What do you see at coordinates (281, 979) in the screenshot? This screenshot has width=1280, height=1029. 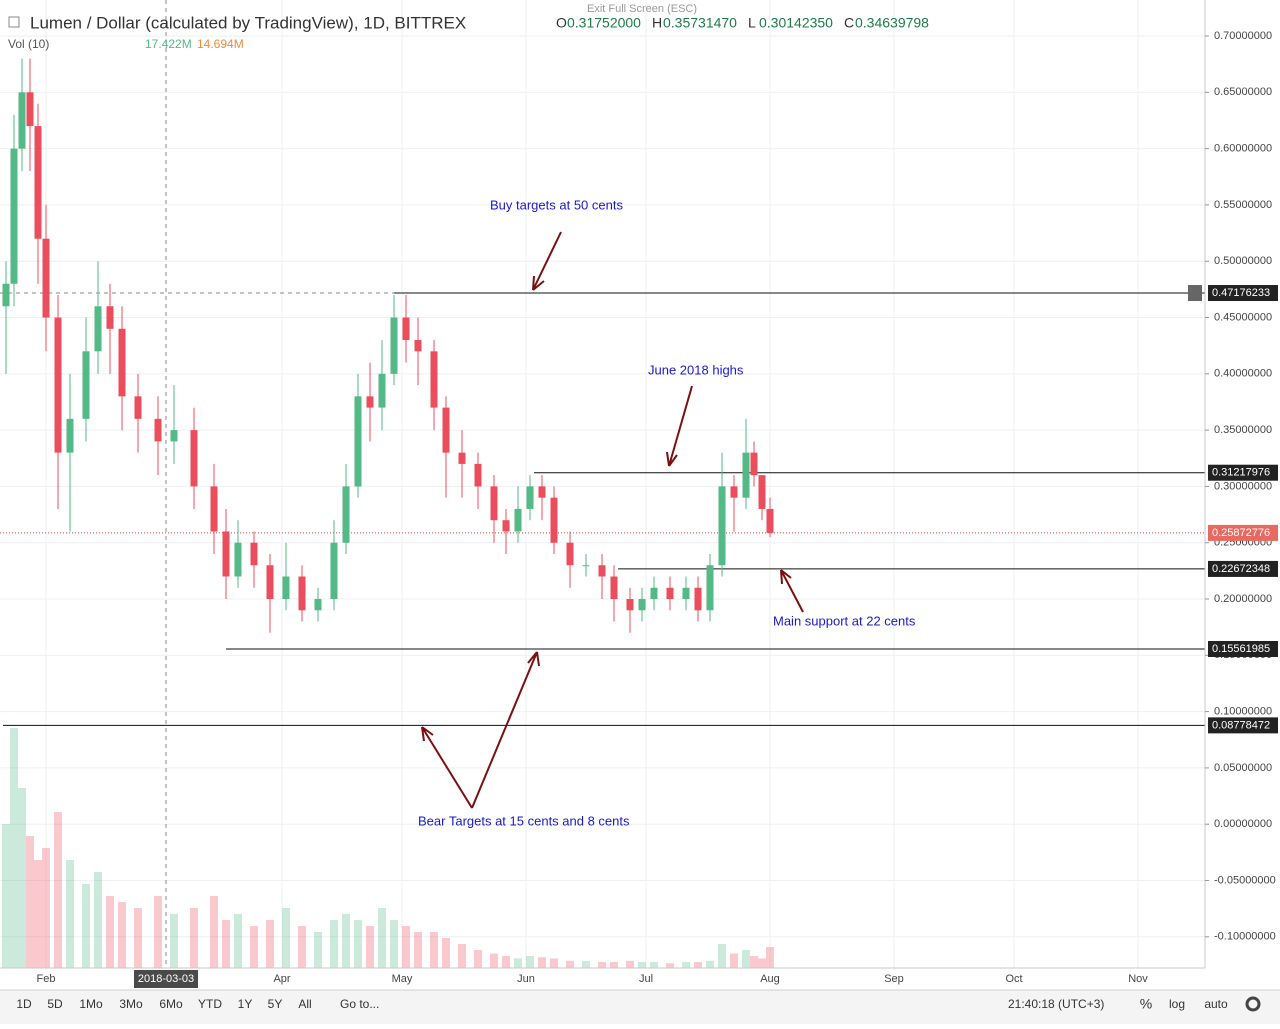 I see `x-tick-label: Apr` at bounding box center [281, 979].